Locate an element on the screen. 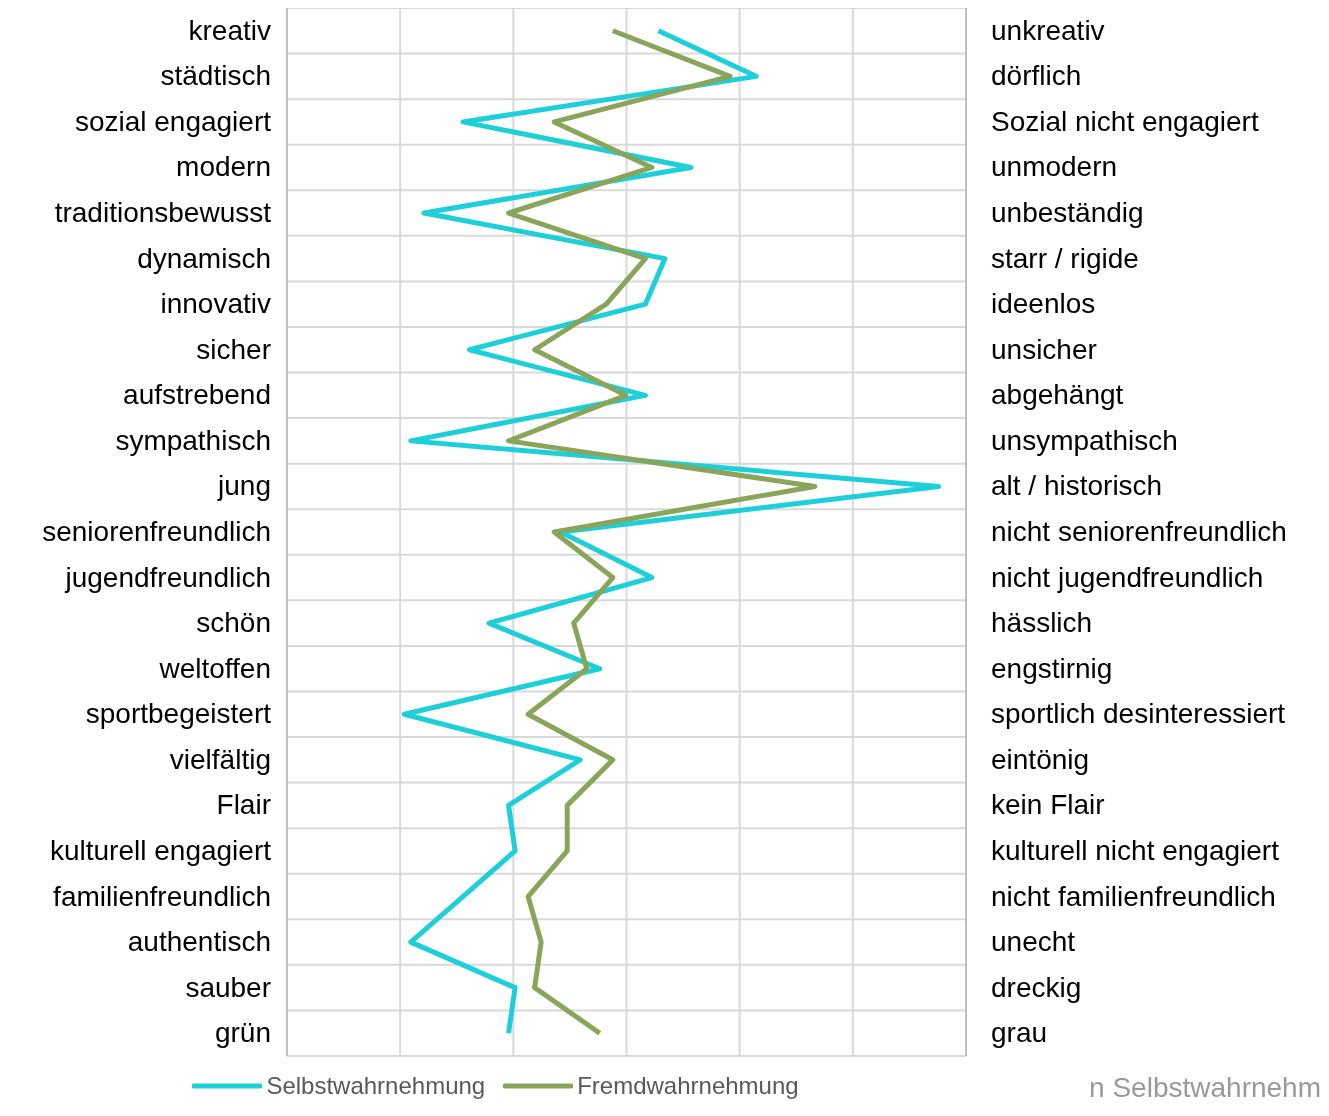 The height and width of the screenshot is (1116, 1329). y-tick-label: traditionsbewusst is located at coordinates (163, 213).